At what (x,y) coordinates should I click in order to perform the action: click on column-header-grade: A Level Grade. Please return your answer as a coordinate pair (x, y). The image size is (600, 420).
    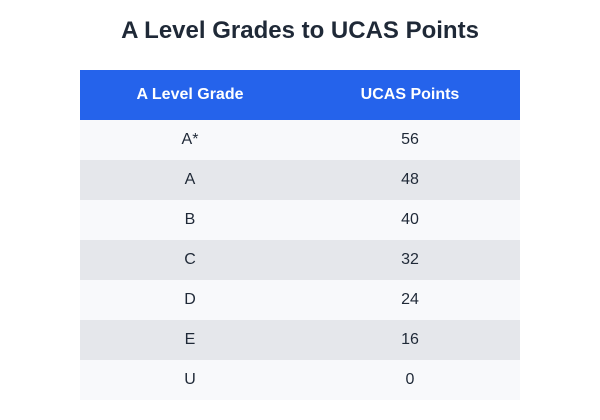
    Looking at the image, I should click on (190, 95).